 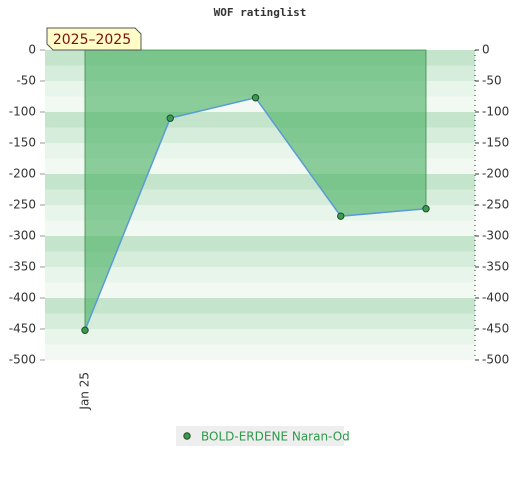 What do you see at coordinates (32, 50) in the screenshot?
I see `y-tick-label: 0` at bounding box center [32, 50].